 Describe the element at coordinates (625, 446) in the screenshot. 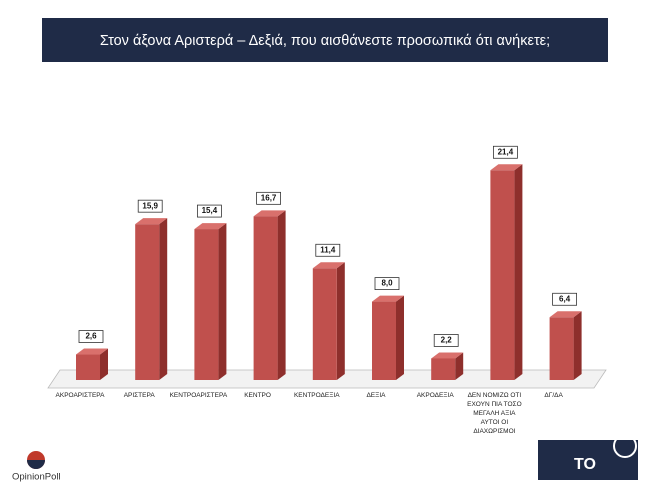

I see `logo-magnifier` at that location.